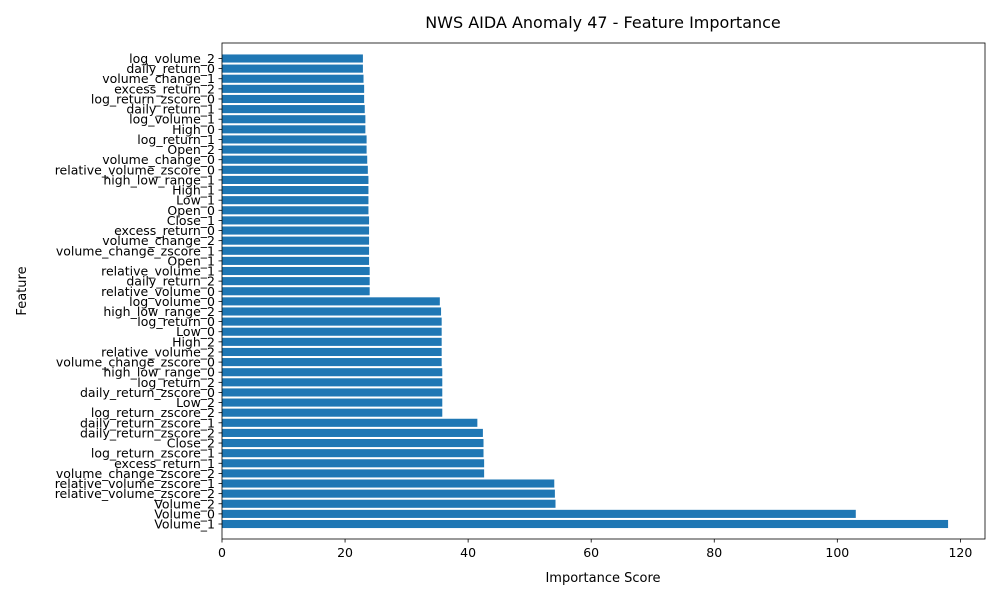 The image size is (1000, 604). What do you see at coordinates (191, 149) in the screenshot?
I see `y-tick-label: Open_2` at bounding box center [191, 149].